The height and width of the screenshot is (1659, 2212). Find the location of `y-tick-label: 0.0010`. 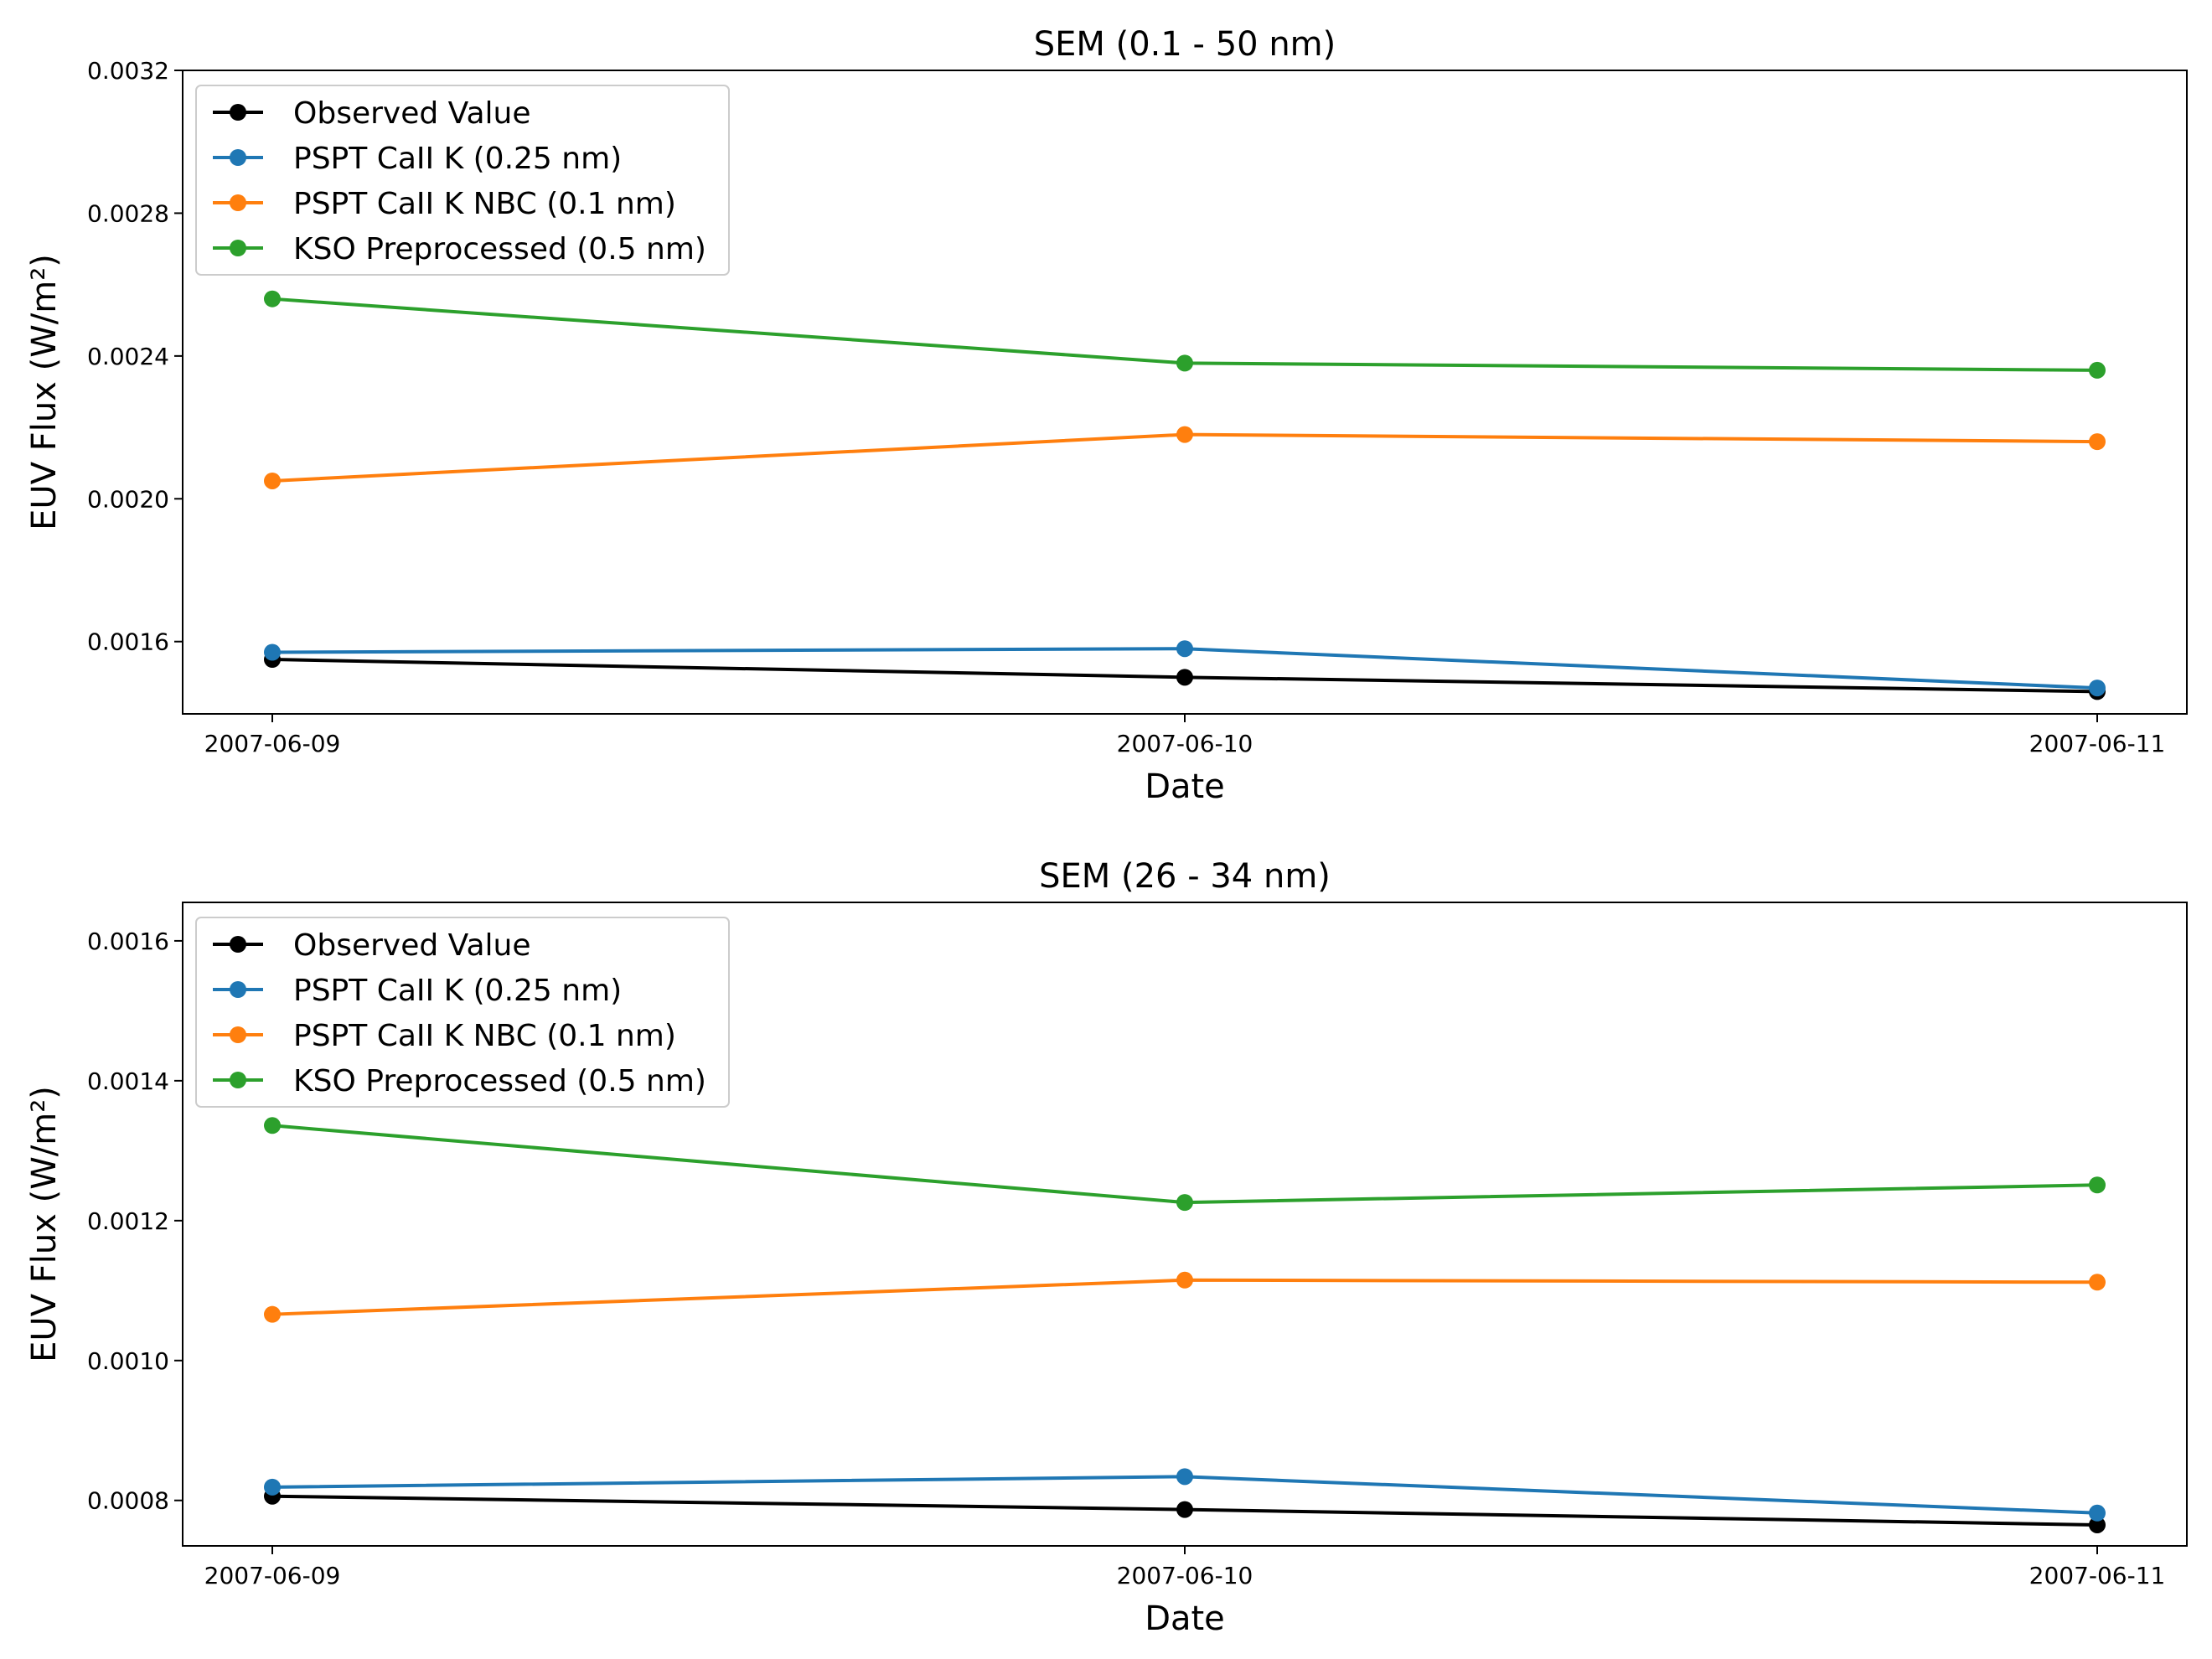

y-tick-label: 0.0010 is located at coordinates (128, 1361).